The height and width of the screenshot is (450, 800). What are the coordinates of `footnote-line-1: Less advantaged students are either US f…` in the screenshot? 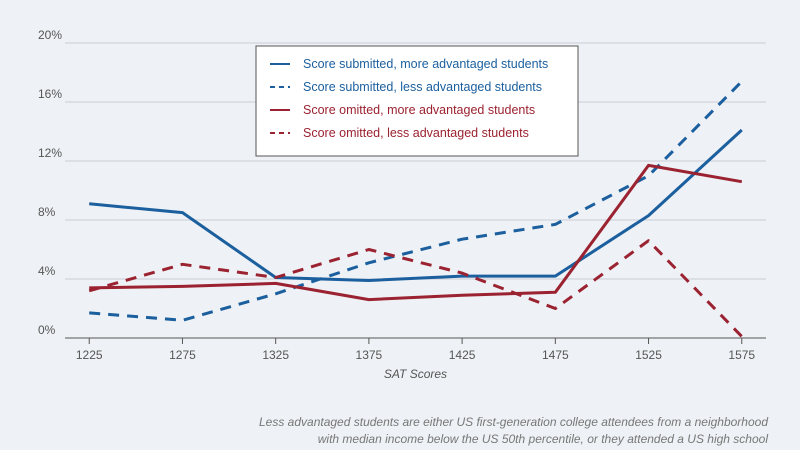 It's located at (513, 422).